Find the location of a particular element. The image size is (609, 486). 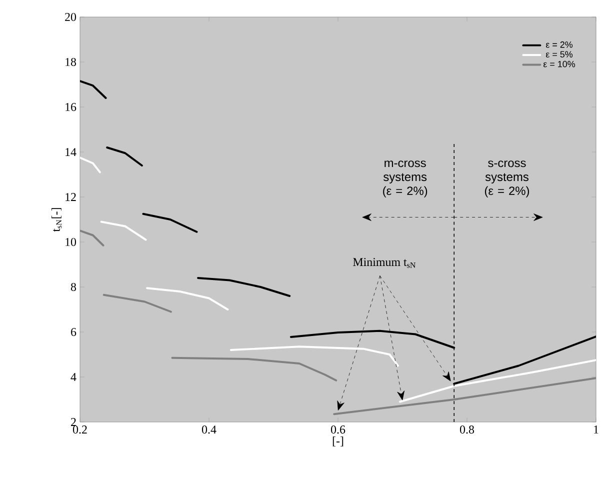

x-axis-title: [-] is located at coordinates (338, 441).